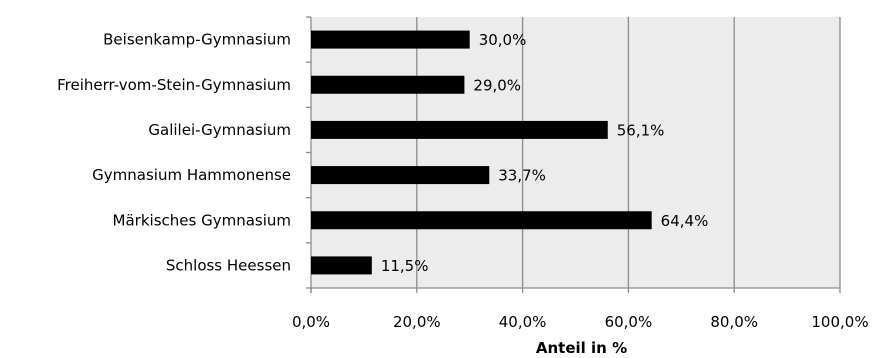  Describe the element at coordinates (734, 322) in the screenshot. I see `x-tick-label: 80,0%` at that location.